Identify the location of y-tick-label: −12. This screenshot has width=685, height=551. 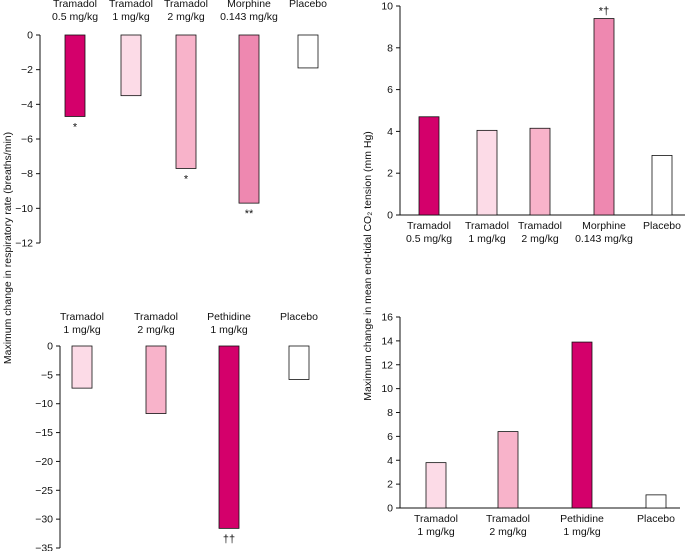
(24, 244).